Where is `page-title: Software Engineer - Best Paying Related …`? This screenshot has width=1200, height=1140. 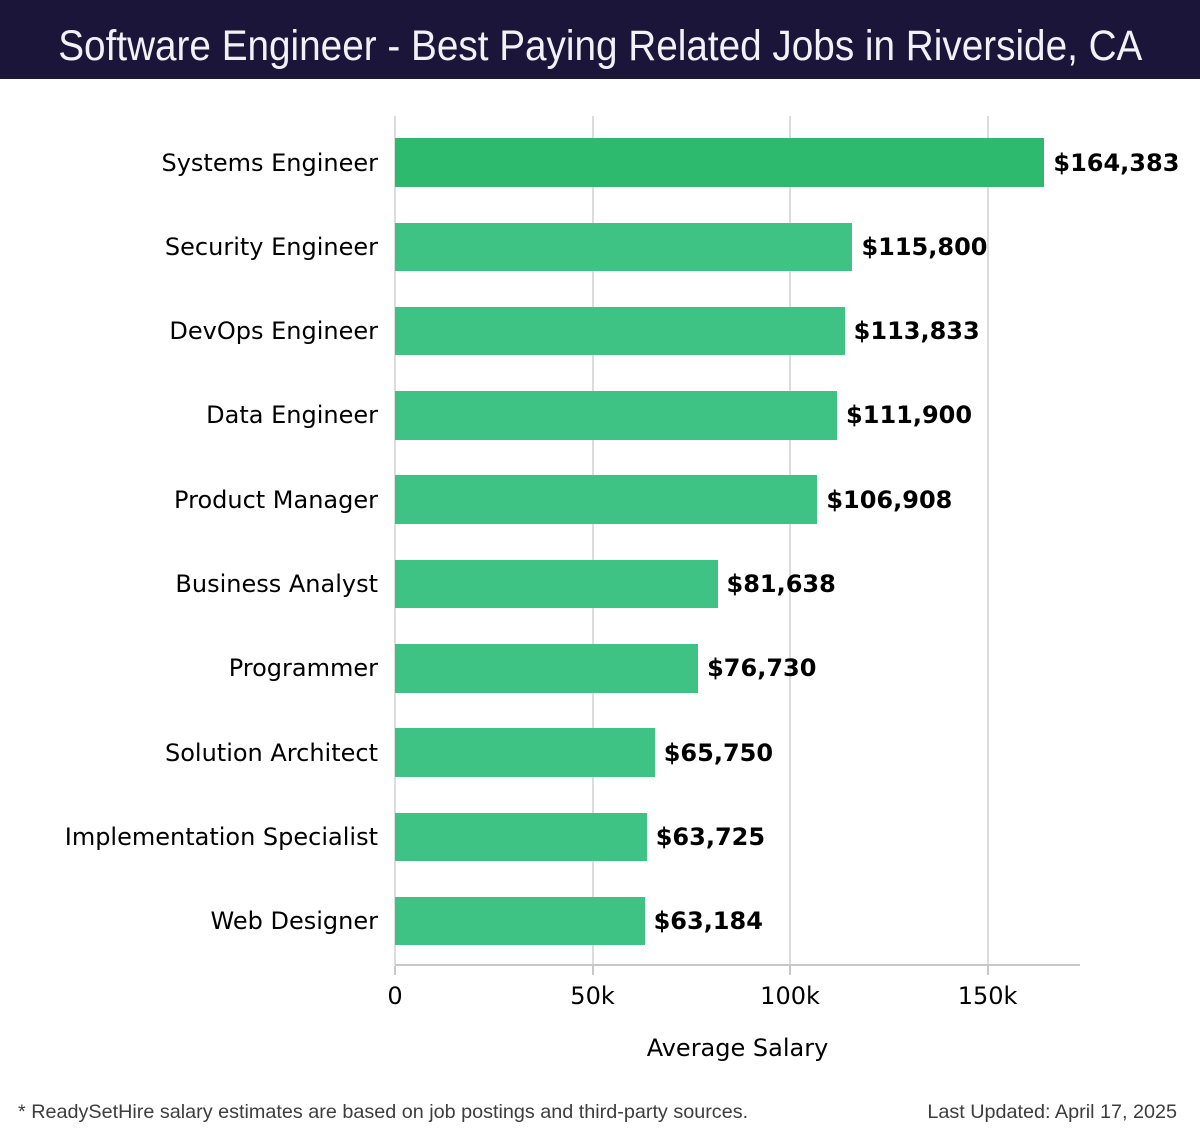 page-title: Software Engineer - Best Paying Related … is located at coordinates (600, 46).